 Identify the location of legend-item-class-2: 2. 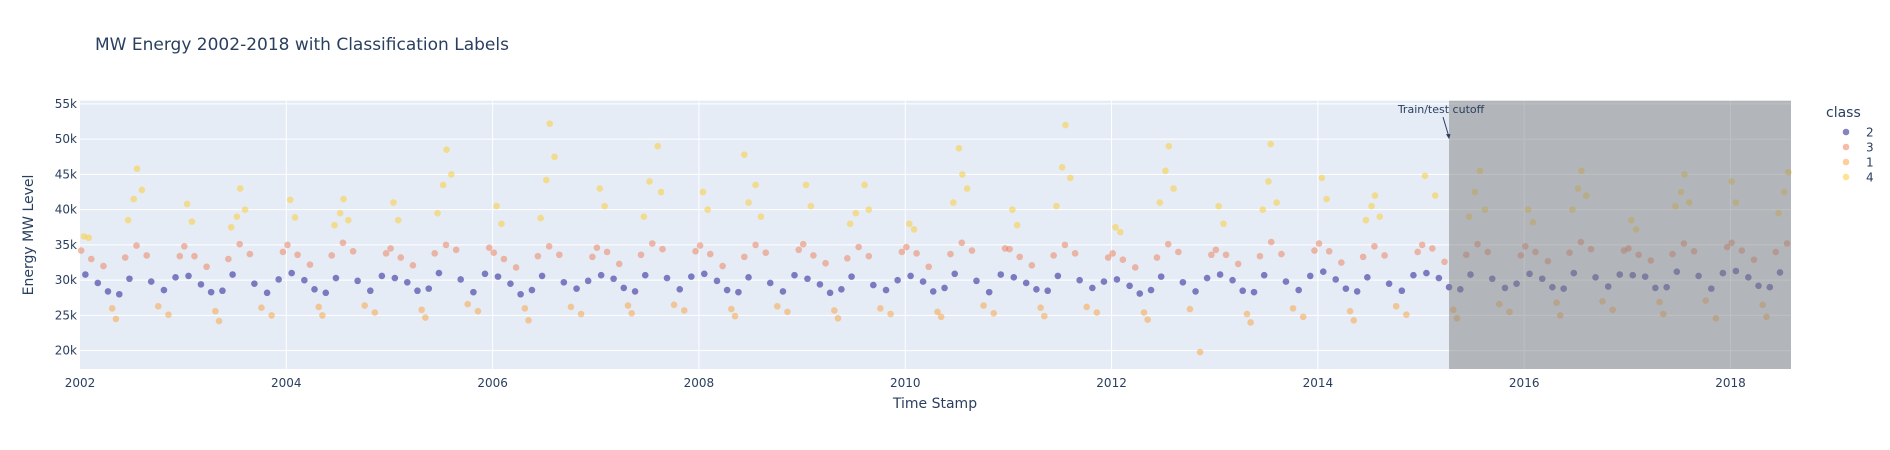
(1858, 133).